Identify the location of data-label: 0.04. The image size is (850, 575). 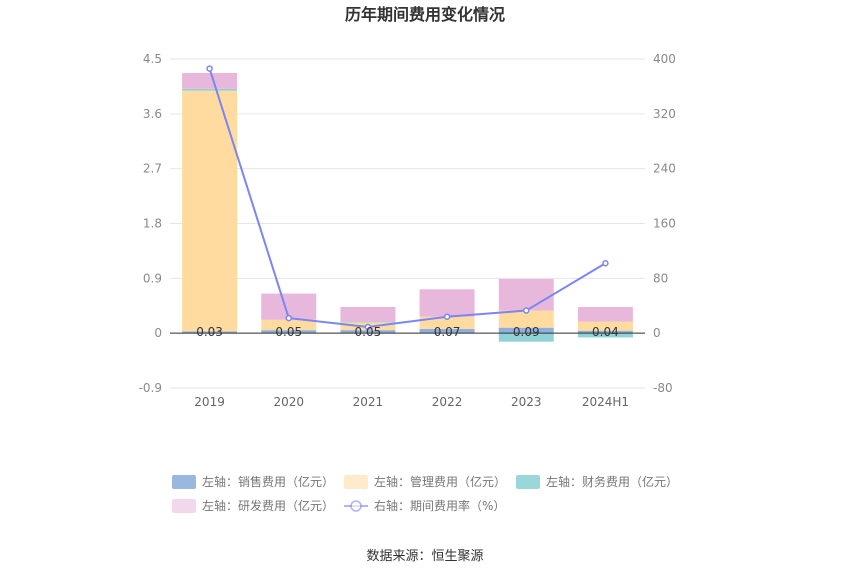
(605, 332).